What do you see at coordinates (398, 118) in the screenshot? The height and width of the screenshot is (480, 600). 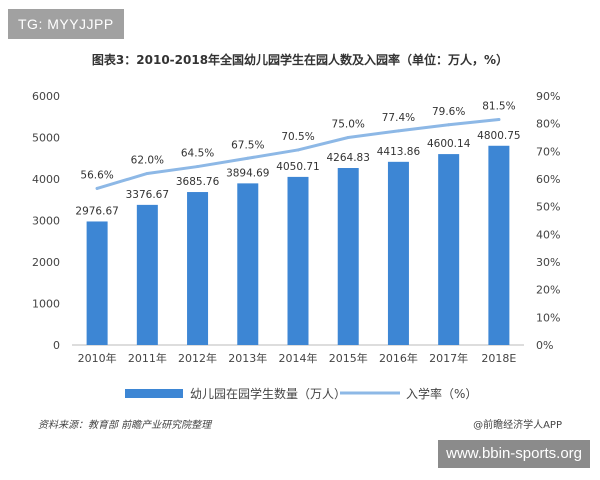 I see `line-value-label: 77.4%` at bounding box center [398, 118].